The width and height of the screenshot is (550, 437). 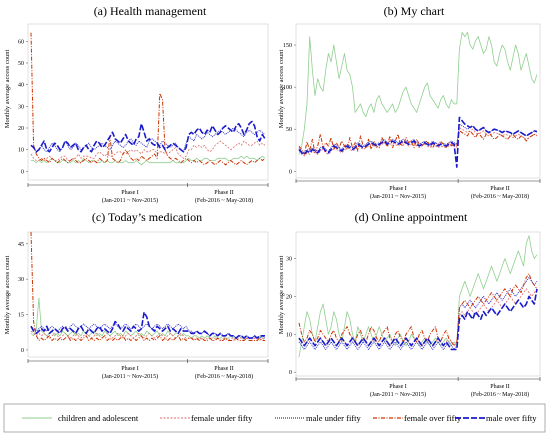 What do you see at coordinates (334, 418) in the screenshot?
I see `legend-label-male-under-fifty: male under fifty` at bounding box center [334, 418].